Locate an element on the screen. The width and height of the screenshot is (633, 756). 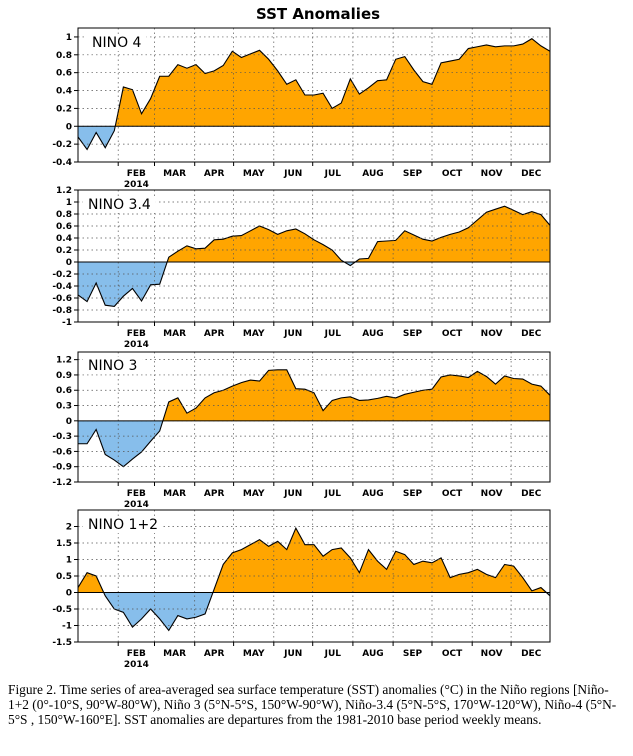
y-tick-label: -0.9 is located at coordinates (62, 468).